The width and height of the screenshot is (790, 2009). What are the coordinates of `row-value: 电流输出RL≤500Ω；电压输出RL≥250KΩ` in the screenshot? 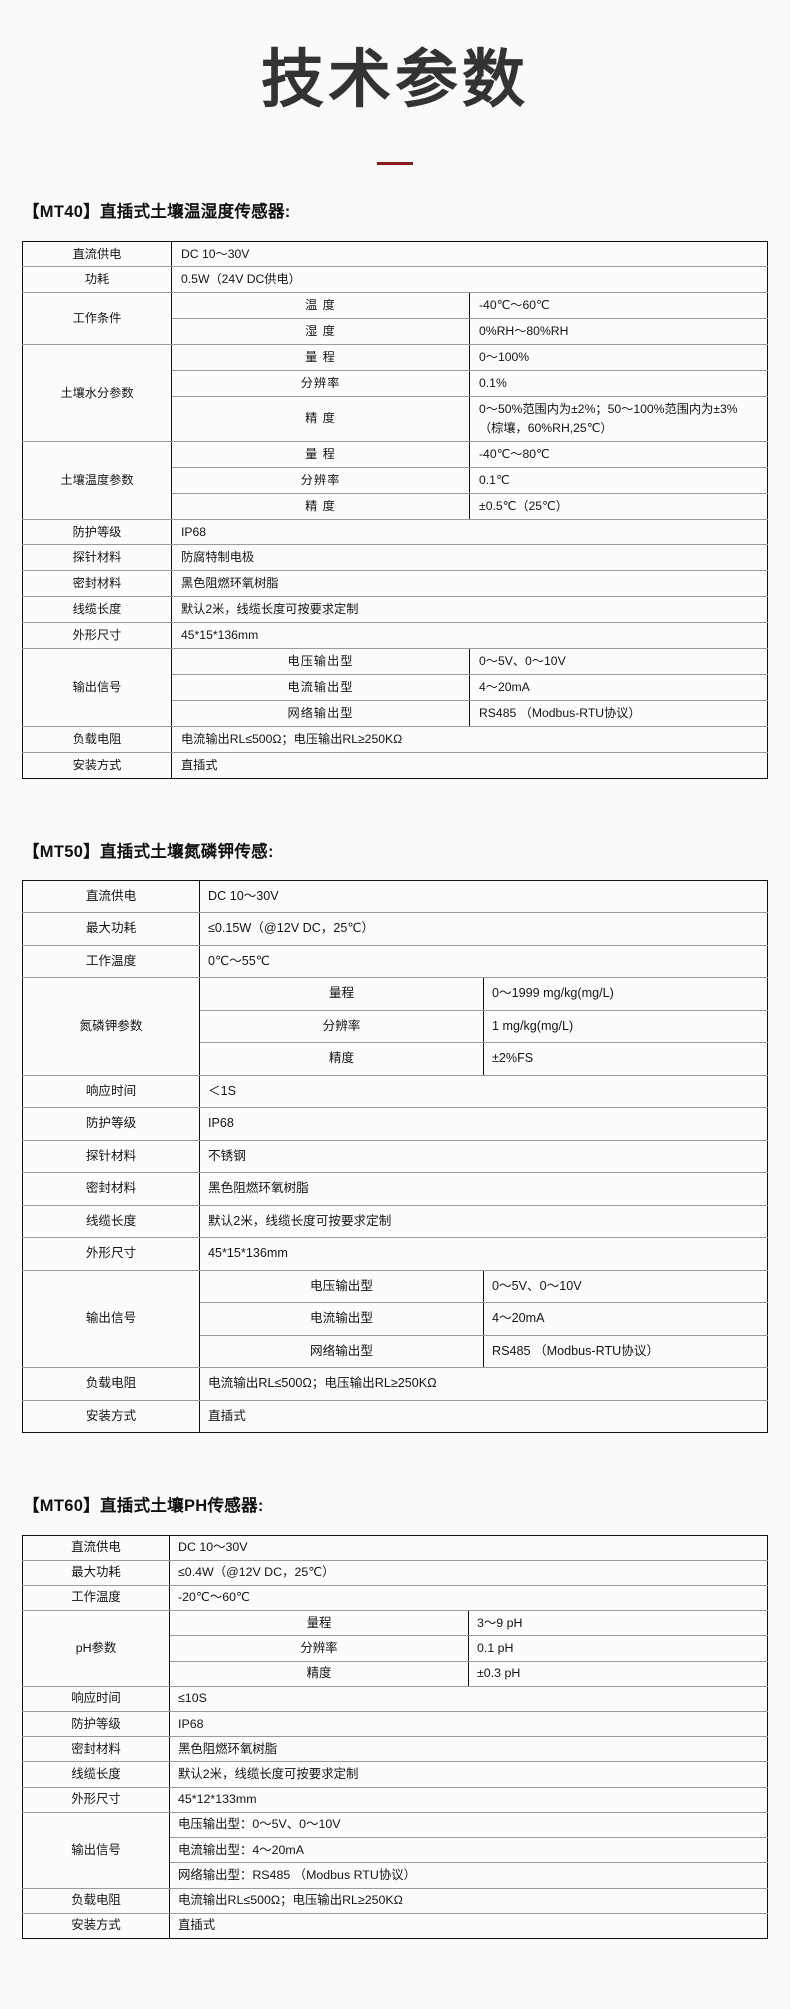 It's located at (469, 739).